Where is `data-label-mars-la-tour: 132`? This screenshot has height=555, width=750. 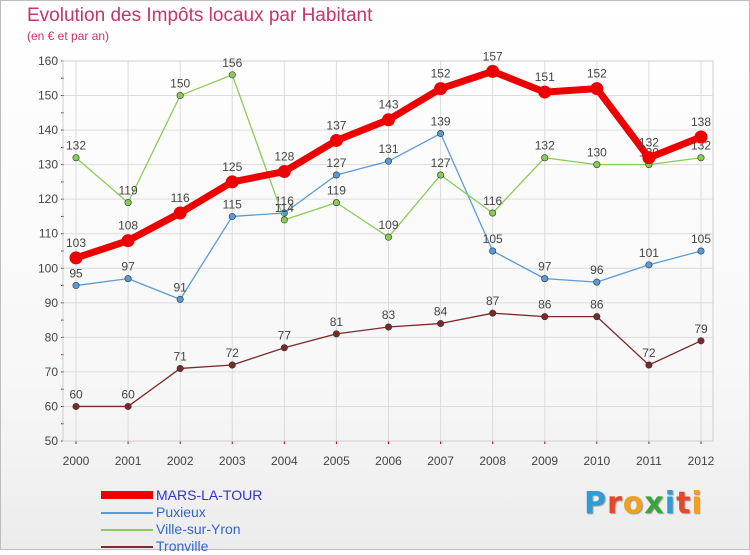 data-label-mars-la-tour: 132 is located at coordinates (649, 143).